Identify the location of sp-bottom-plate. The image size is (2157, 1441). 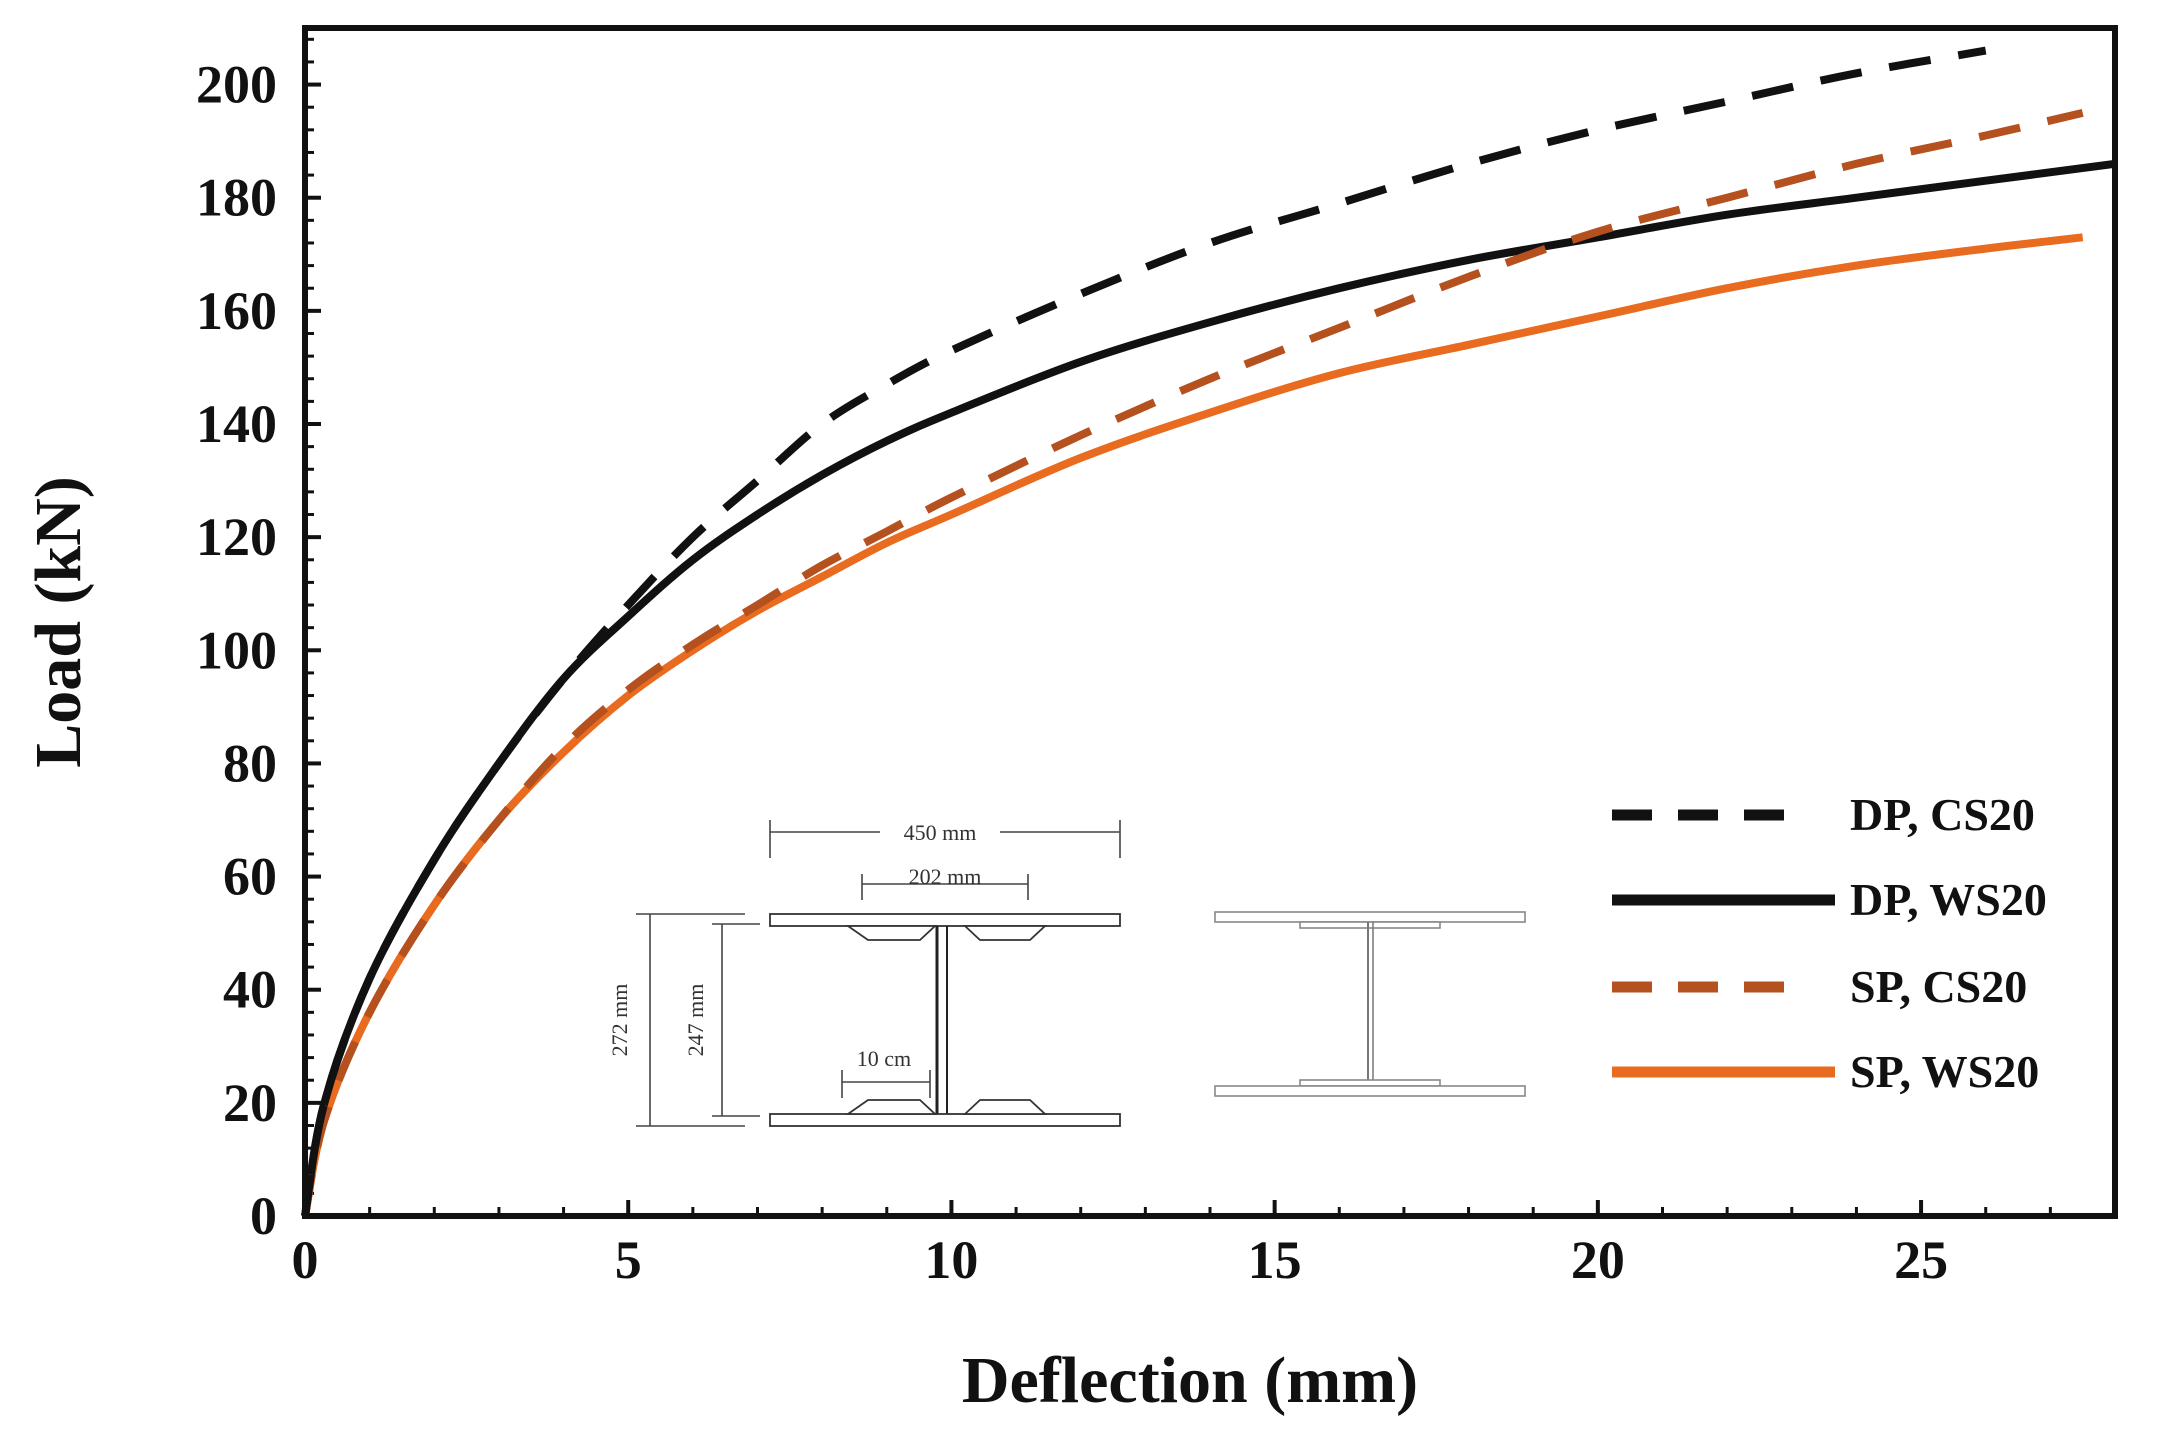
(1370, 1083).